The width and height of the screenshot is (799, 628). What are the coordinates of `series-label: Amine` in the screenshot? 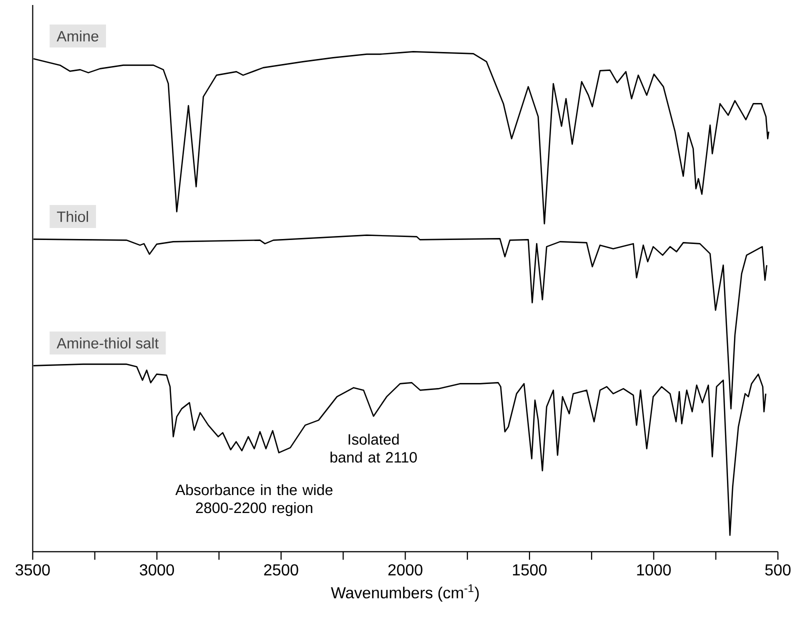 It's located at (77, 36).